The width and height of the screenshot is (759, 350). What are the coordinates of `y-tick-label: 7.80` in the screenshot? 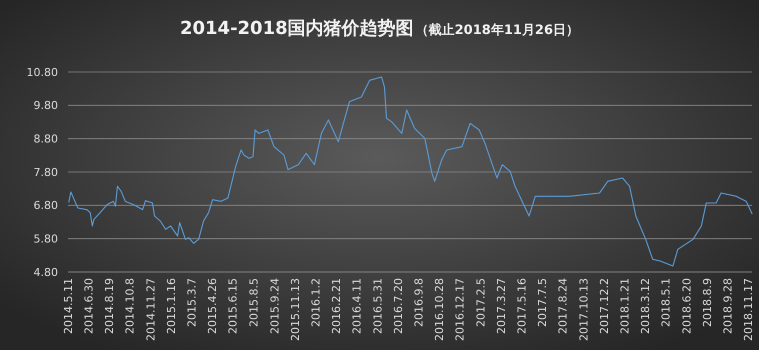 It's located at (46, 172).